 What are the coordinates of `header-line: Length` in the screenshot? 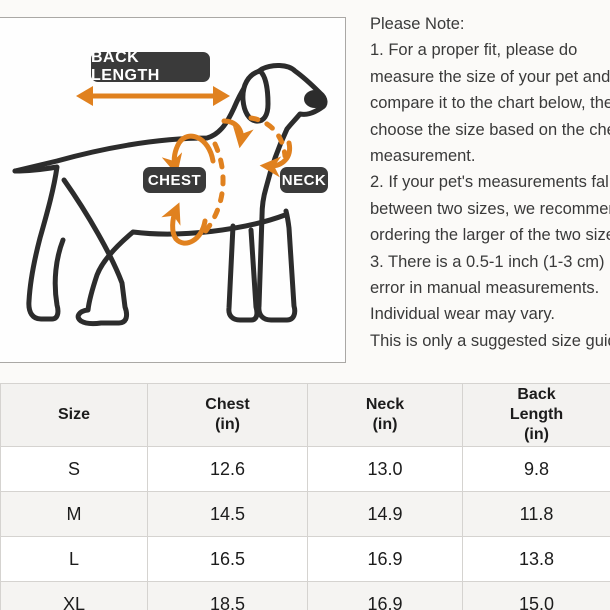 It's located at (536, 414).